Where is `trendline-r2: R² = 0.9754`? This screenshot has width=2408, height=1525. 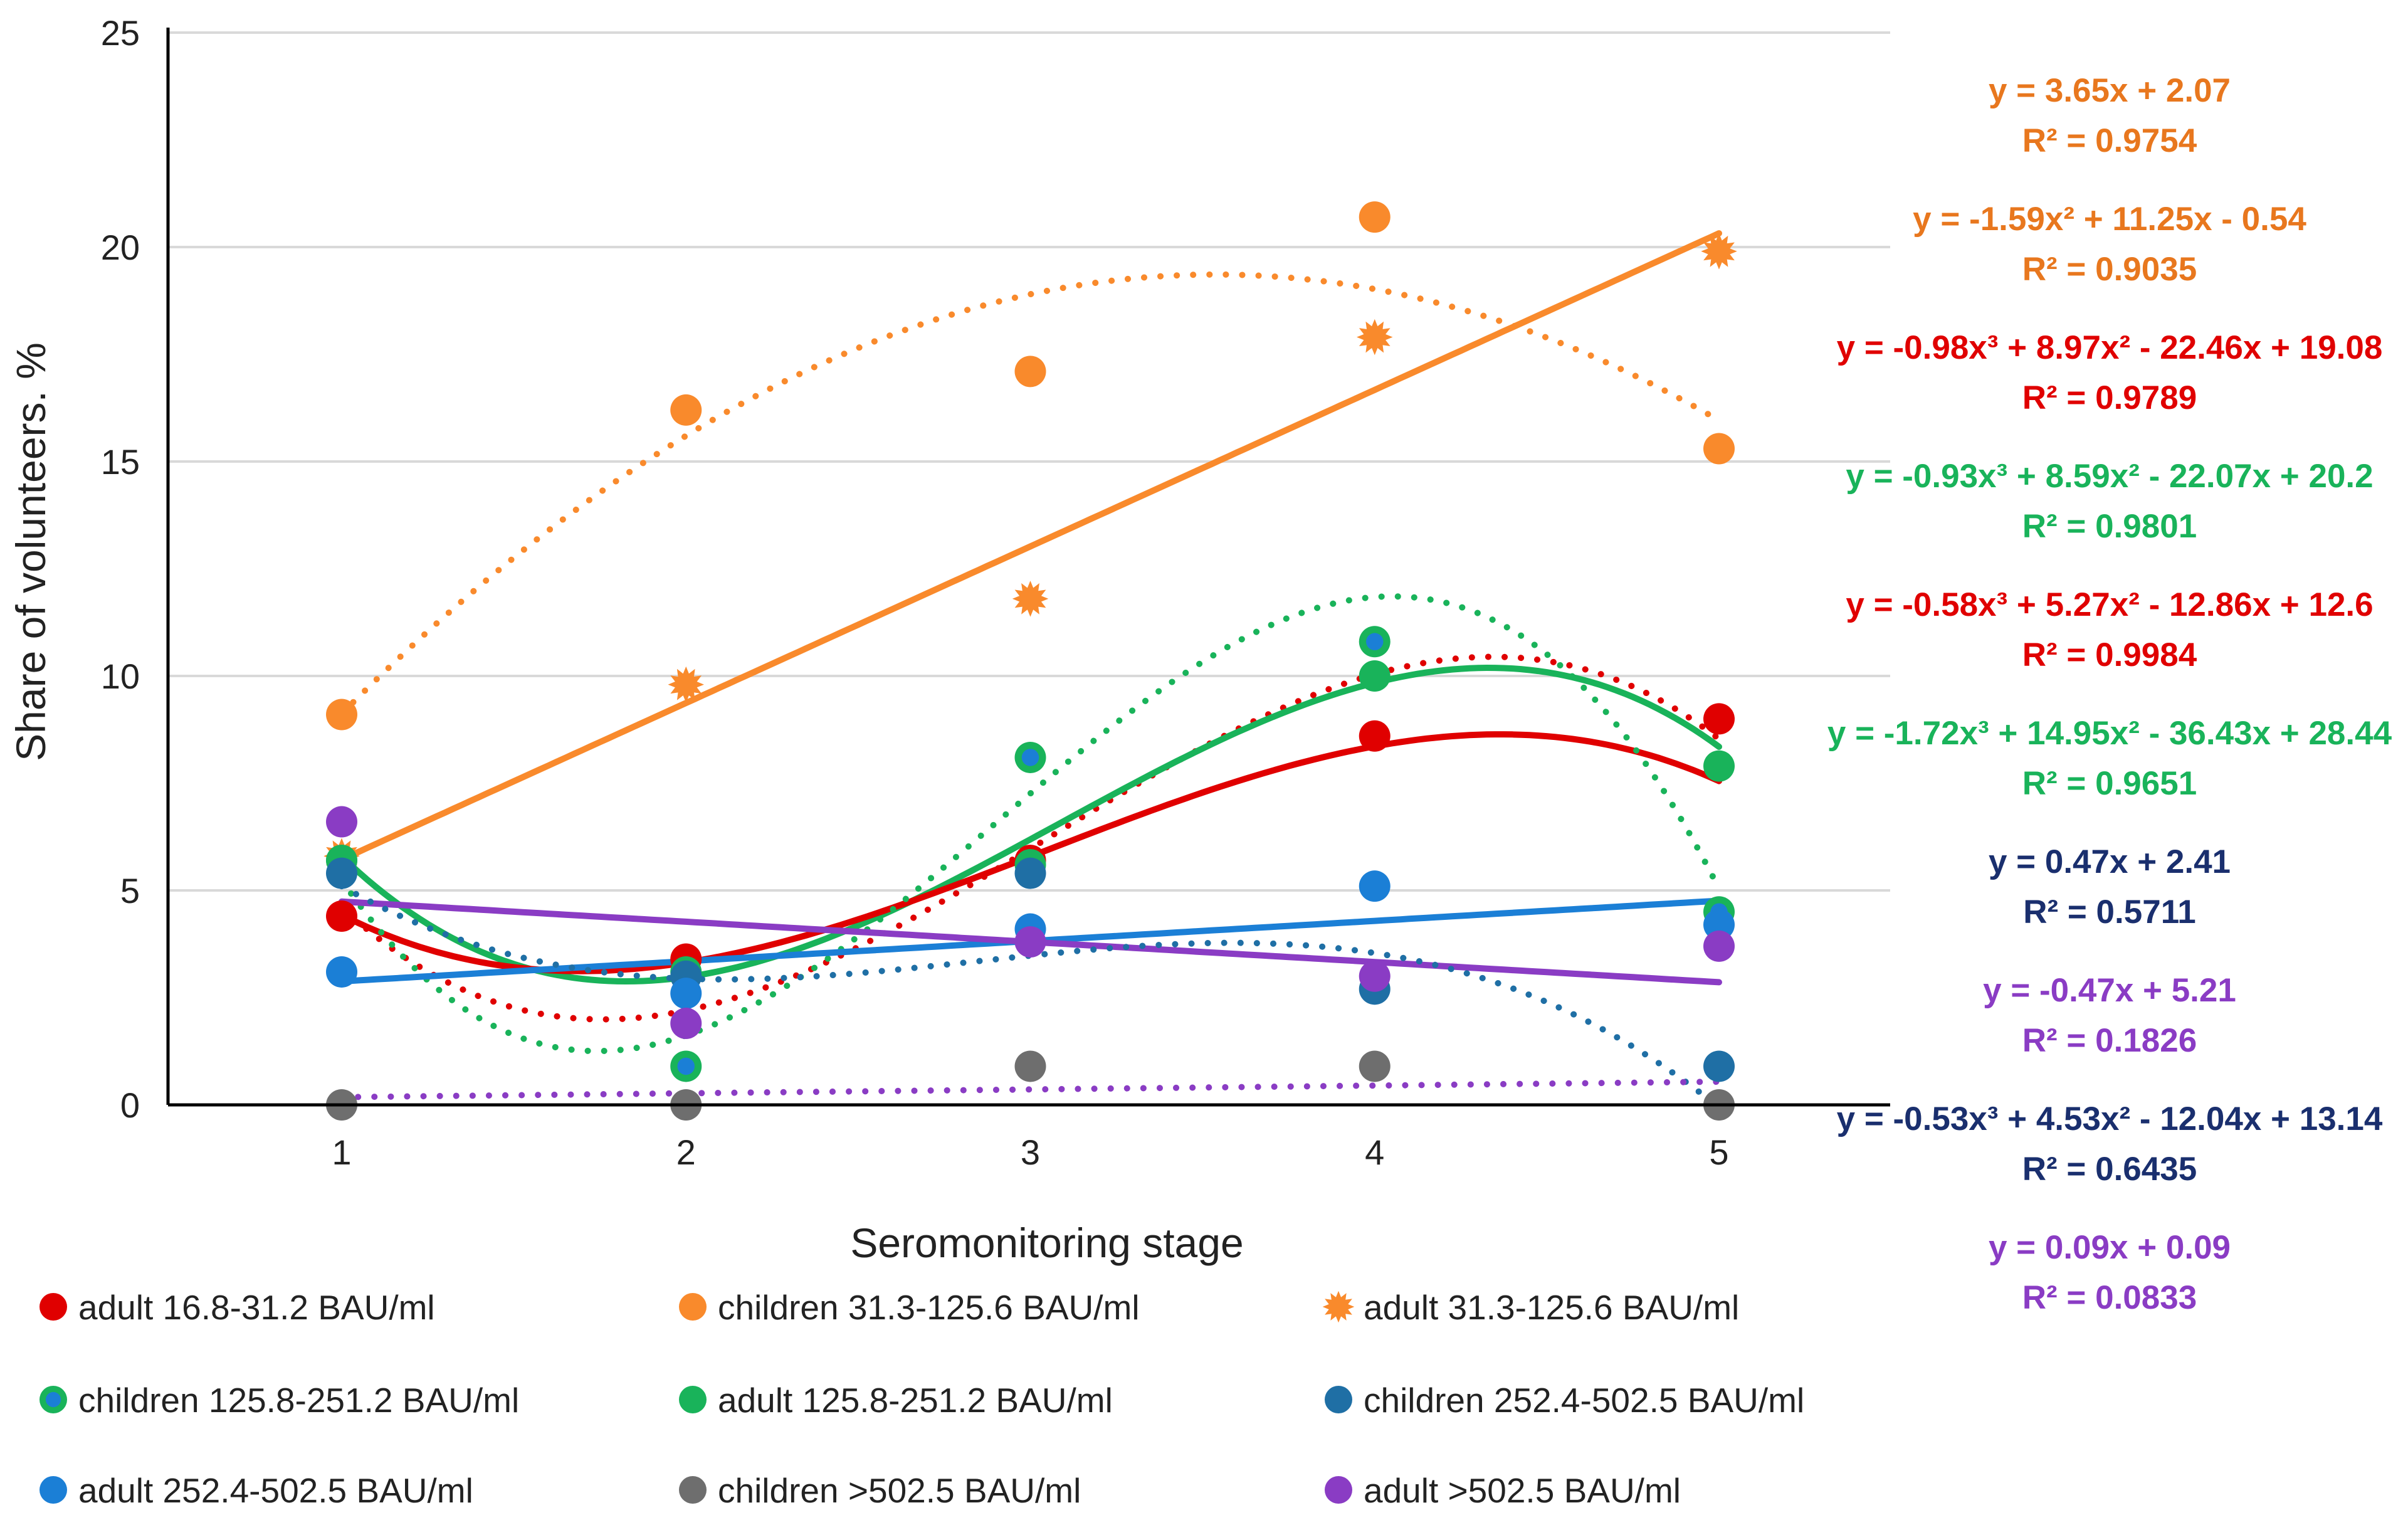
trendline-r2: R² = 0.9754 is located at coordinates (2109, 140).